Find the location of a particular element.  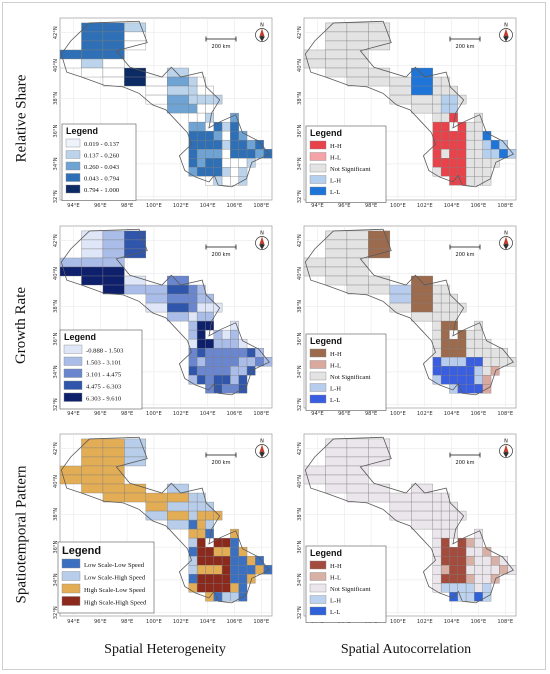

x-tick-label: 106°E is located at coordinates (235, 414).